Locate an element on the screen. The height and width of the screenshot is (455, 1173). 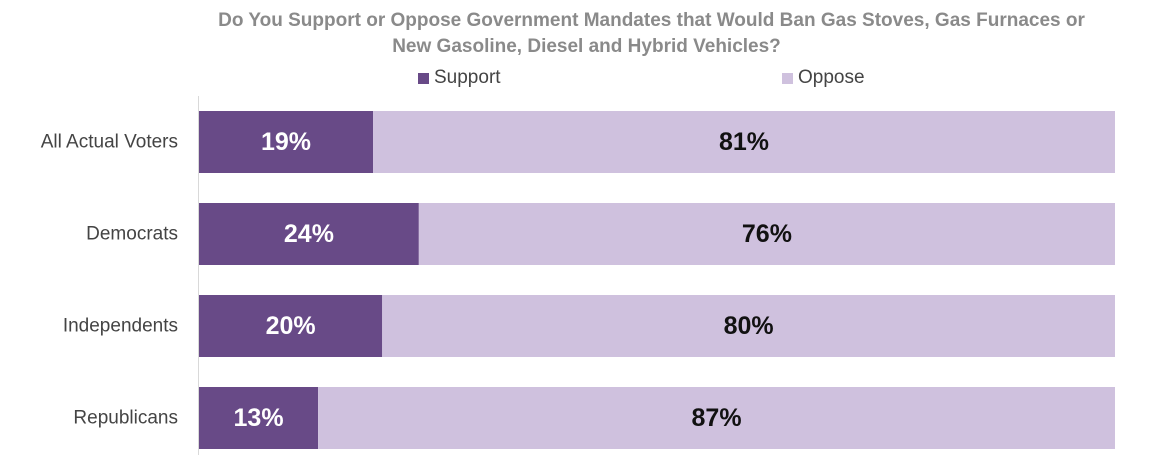
legend-item-oppose: Oppose is located at coordinates (823, 78).